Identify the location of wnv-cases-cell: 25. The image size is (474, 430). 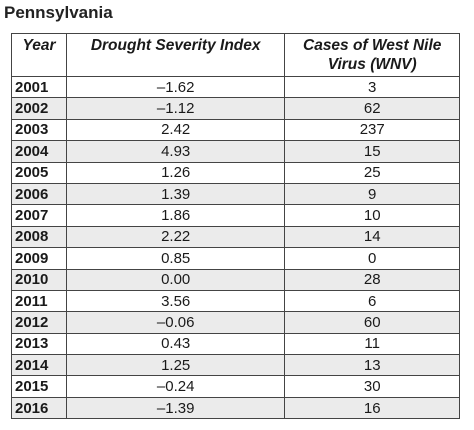
(372, 172).